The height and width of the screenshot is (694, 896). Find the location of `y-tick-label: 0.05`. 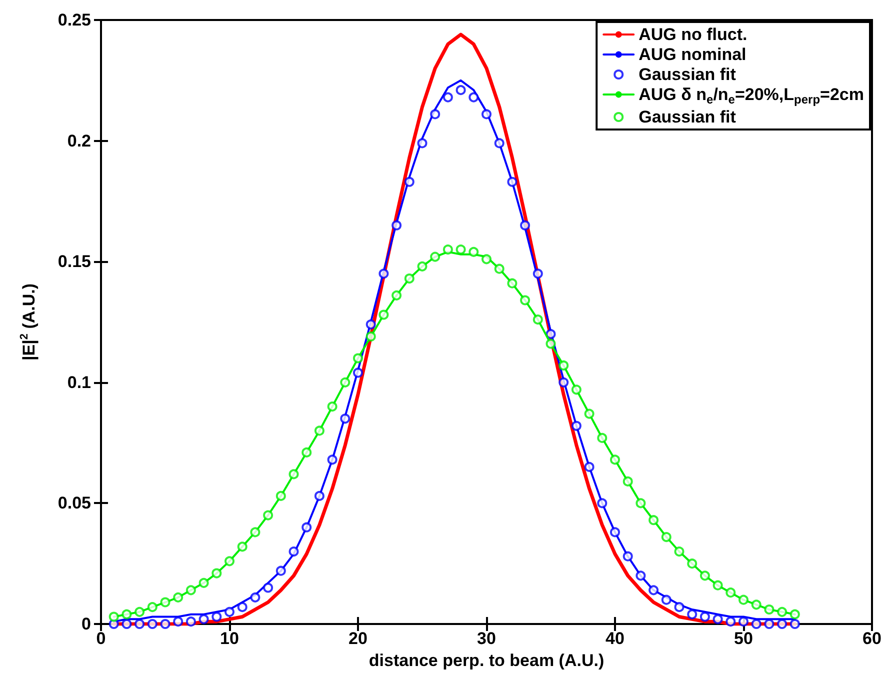

y-tick-label: 0.05 is located at coordinates (74, 503).